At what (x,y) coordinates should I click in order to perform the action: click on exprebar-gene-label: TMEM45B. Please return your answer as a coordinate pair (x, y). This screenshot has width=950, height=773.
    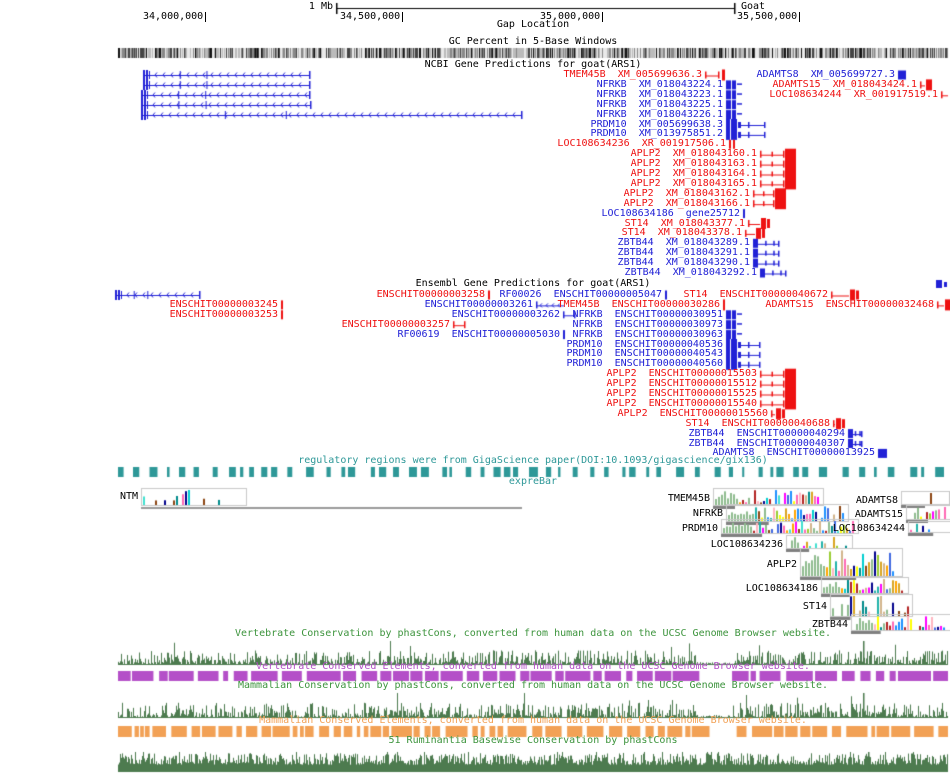
    Looking at the image, I should click on (688, 498).